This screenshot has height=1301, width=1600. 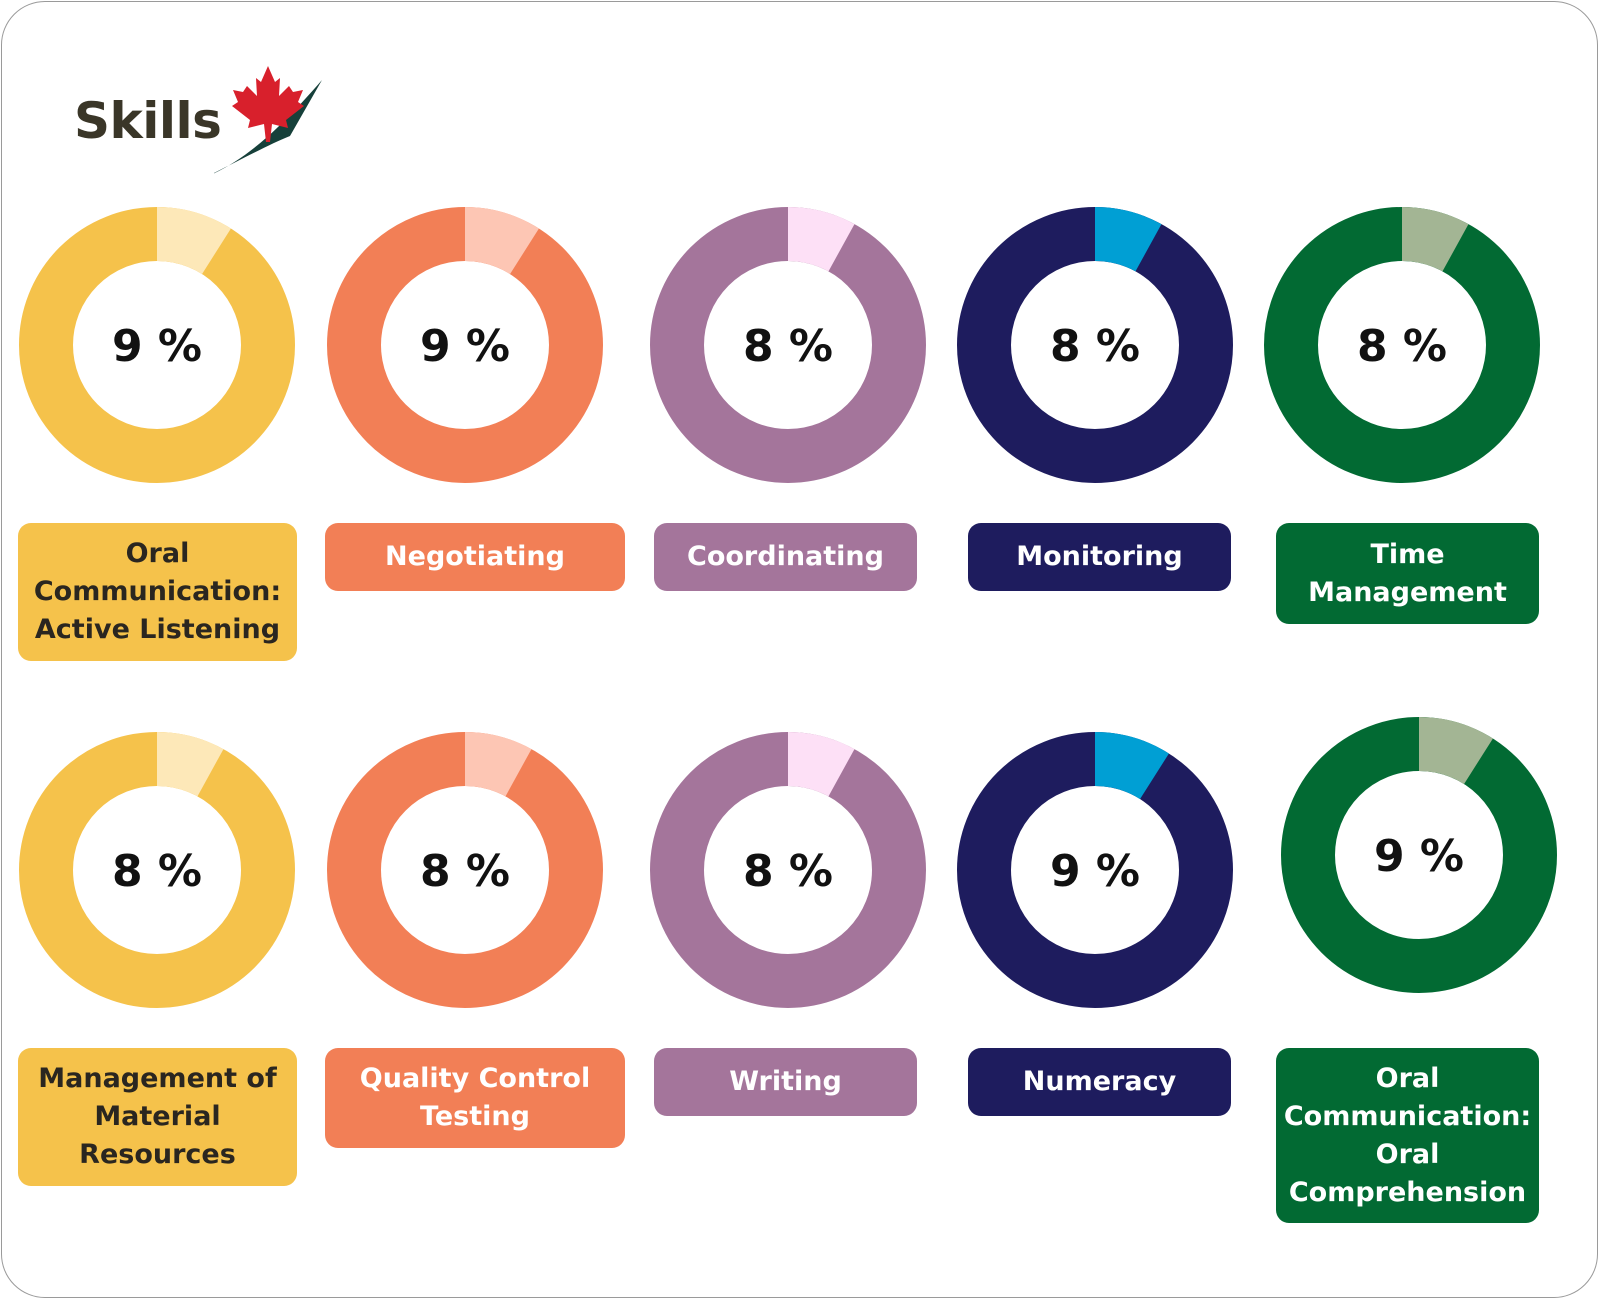 I want to click on logo-text: Skills, so click(x=148, y=121).